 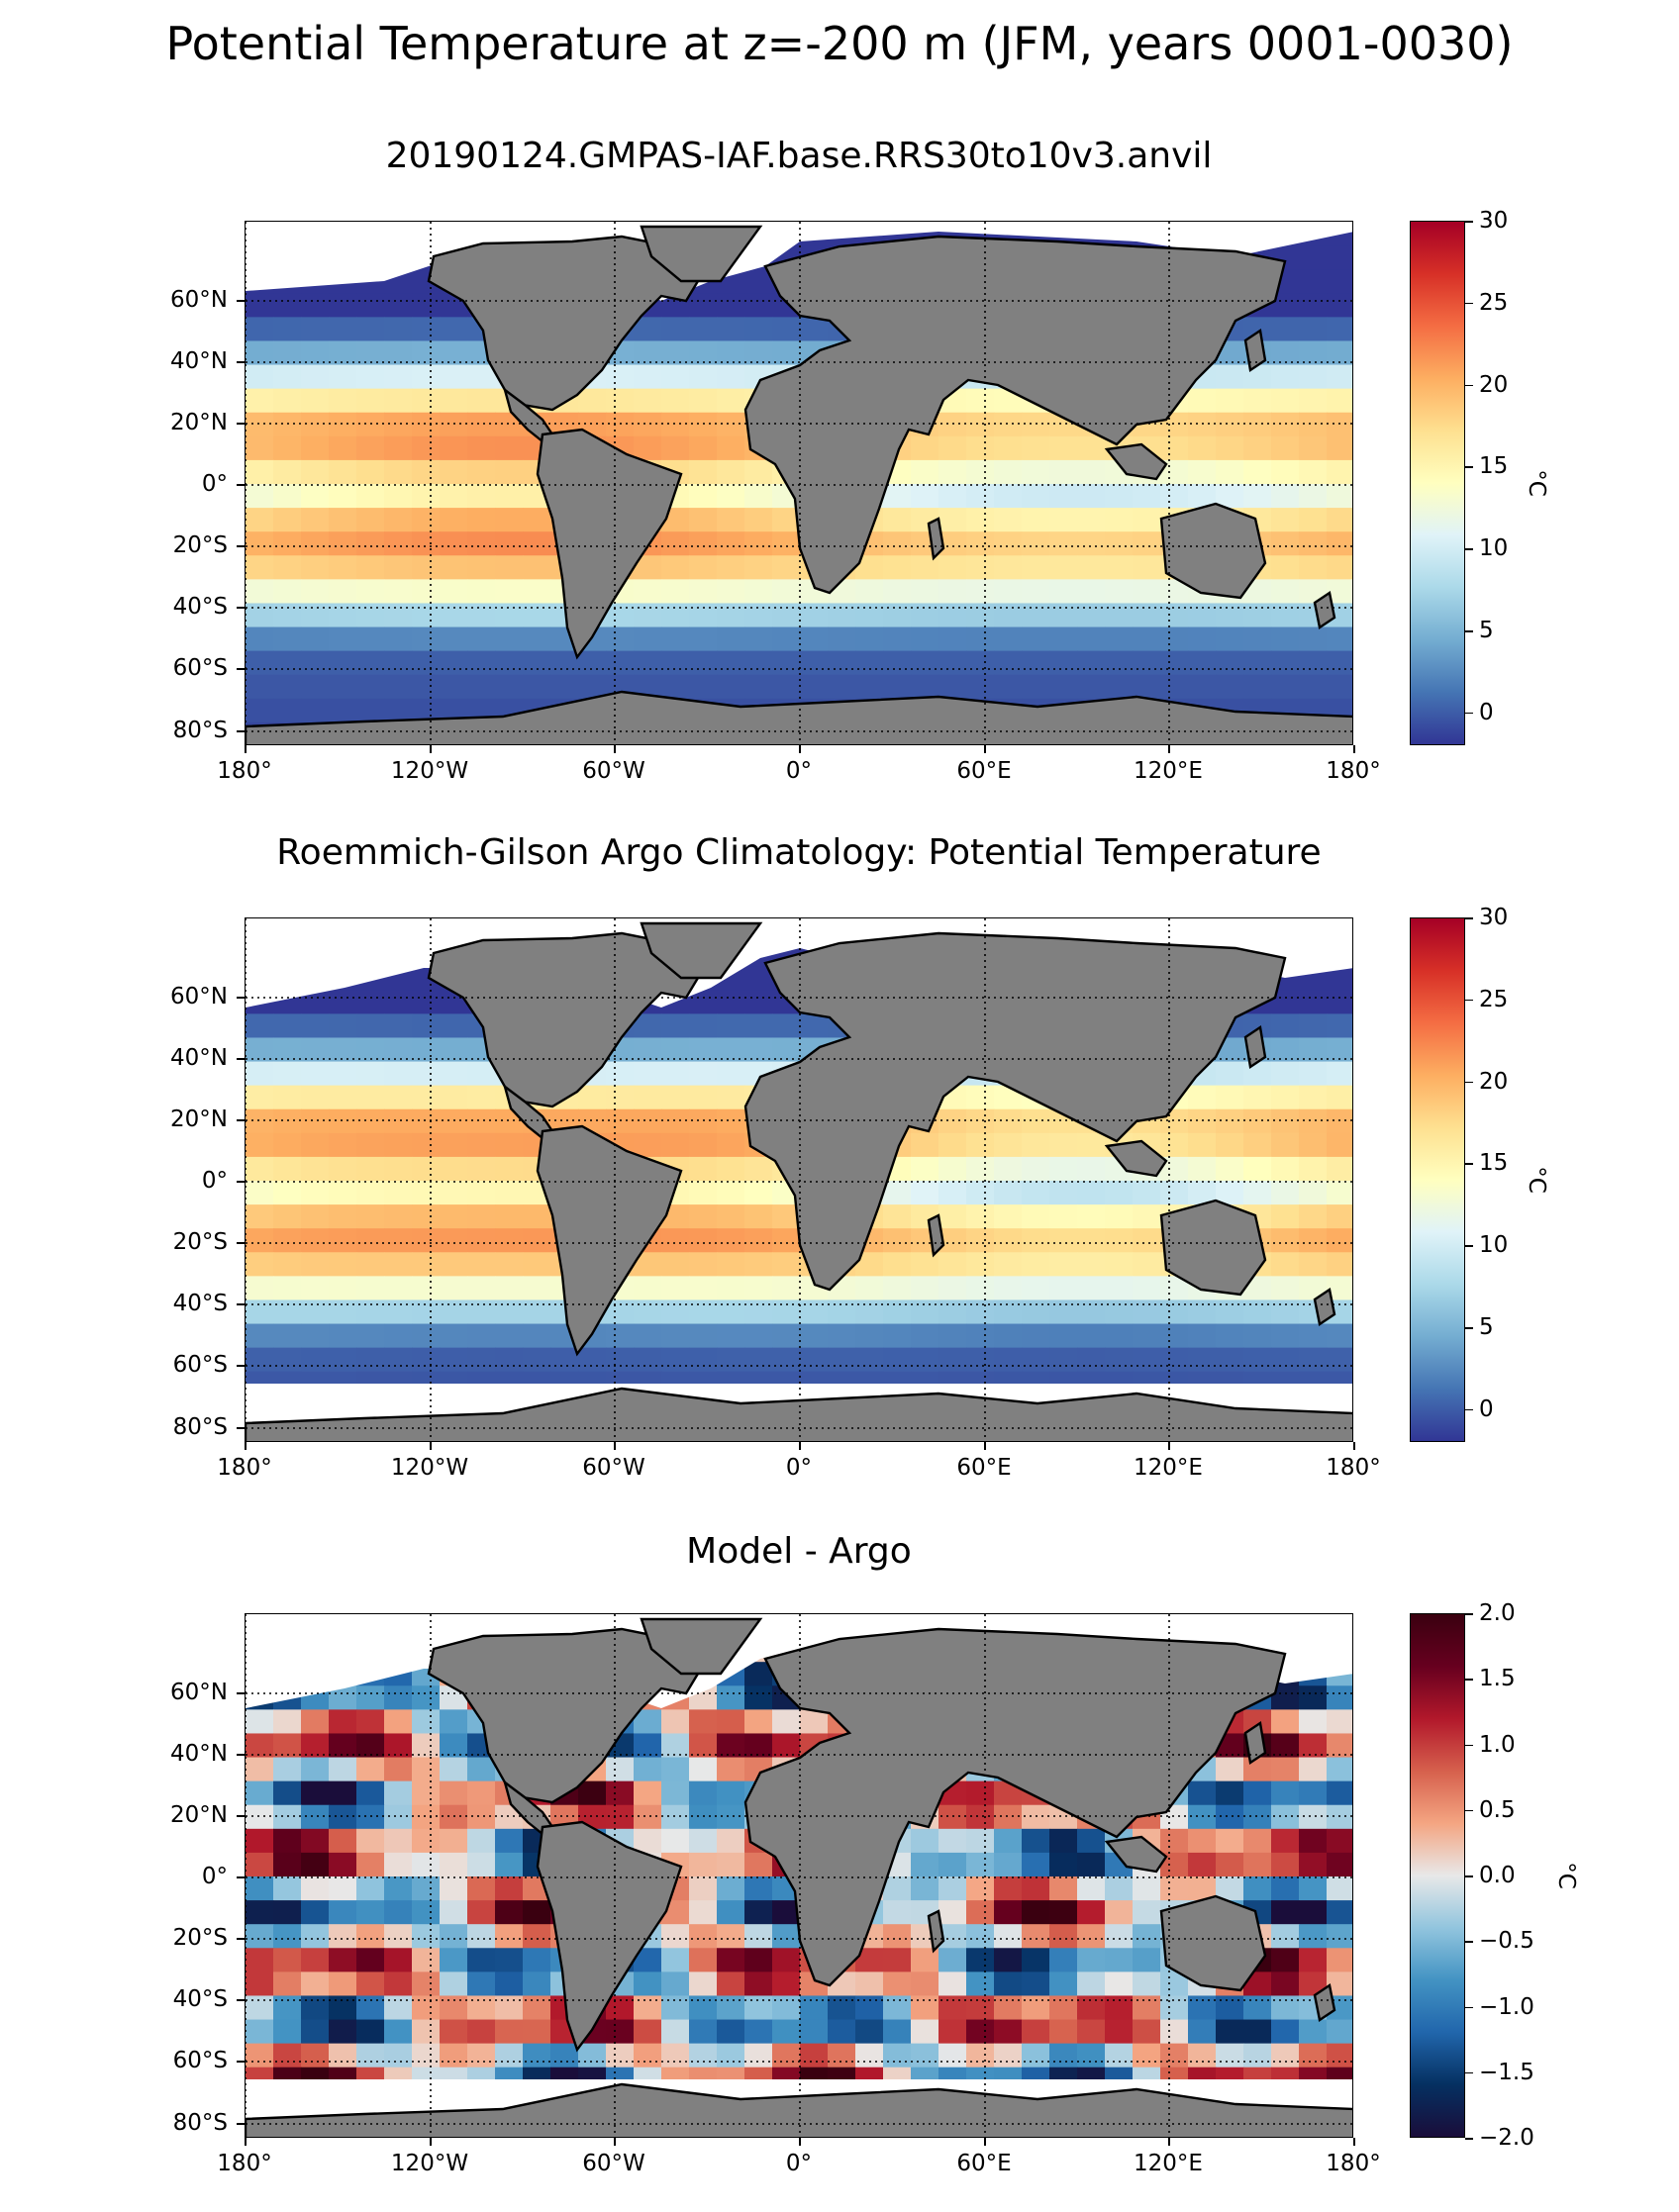 I want to click on colorbar-tick-label: 1.5, so click(x=1497, y=1679).